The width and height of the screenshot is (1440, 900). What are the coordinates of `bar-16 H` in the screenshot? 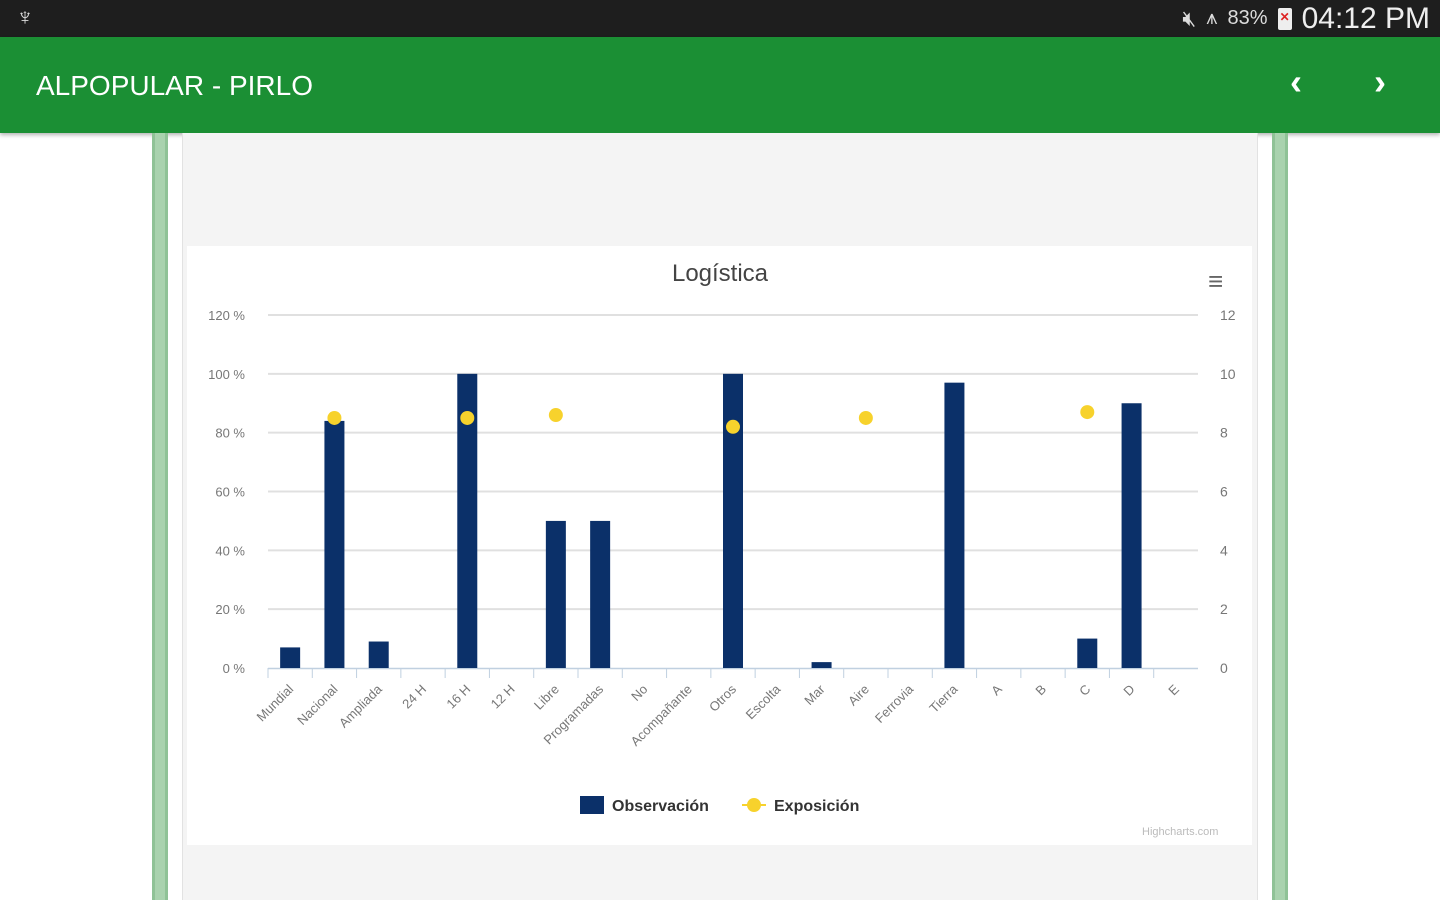 It's located at (467, 520).